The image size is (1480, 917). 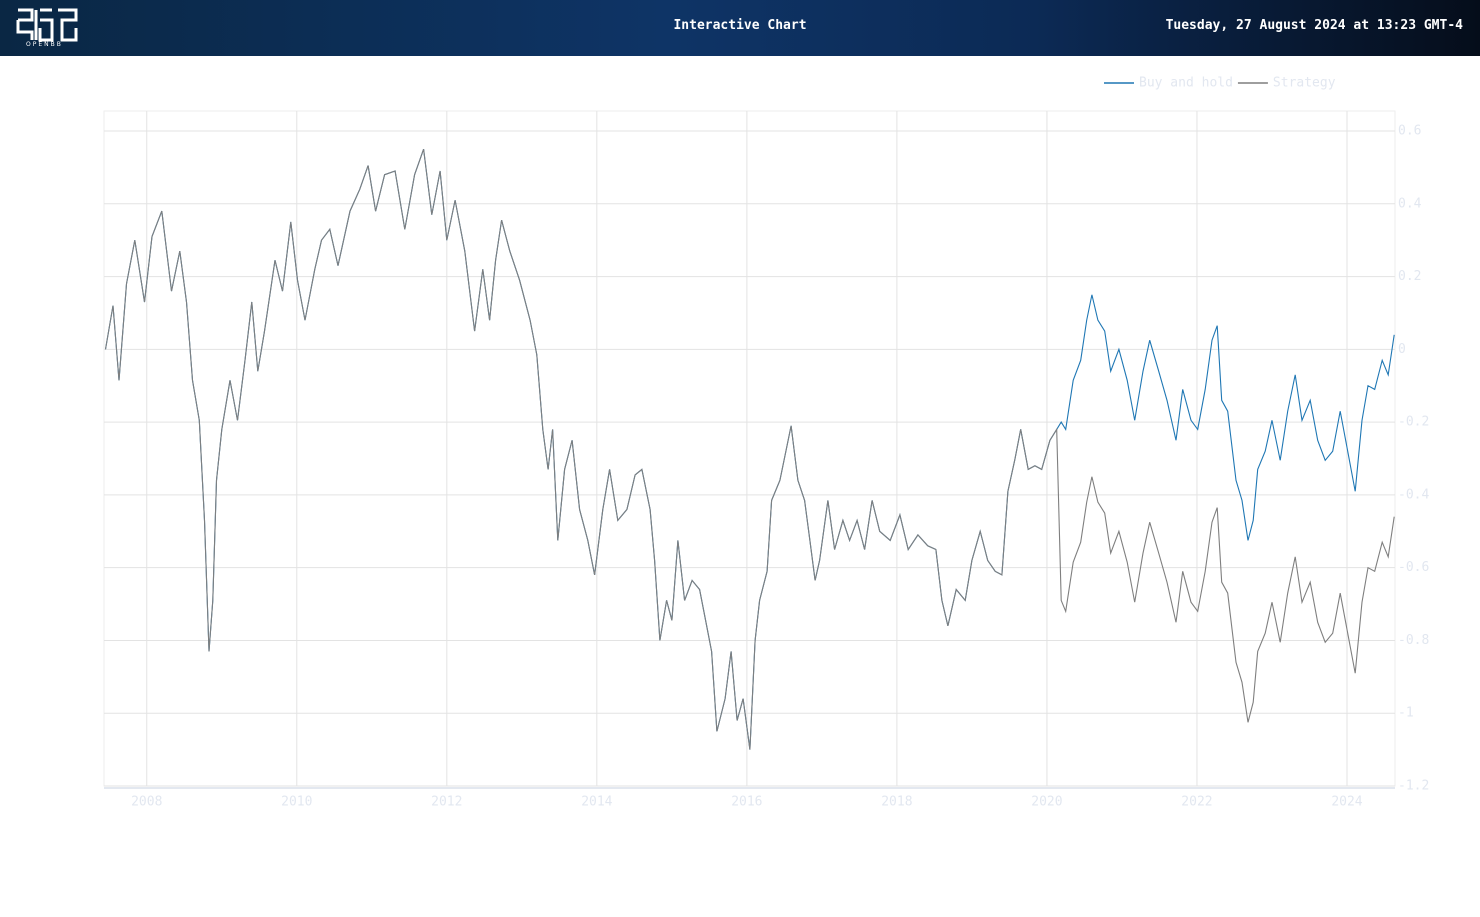 I want to click on logo-text: OPENBB, so click(x=44, y=44).